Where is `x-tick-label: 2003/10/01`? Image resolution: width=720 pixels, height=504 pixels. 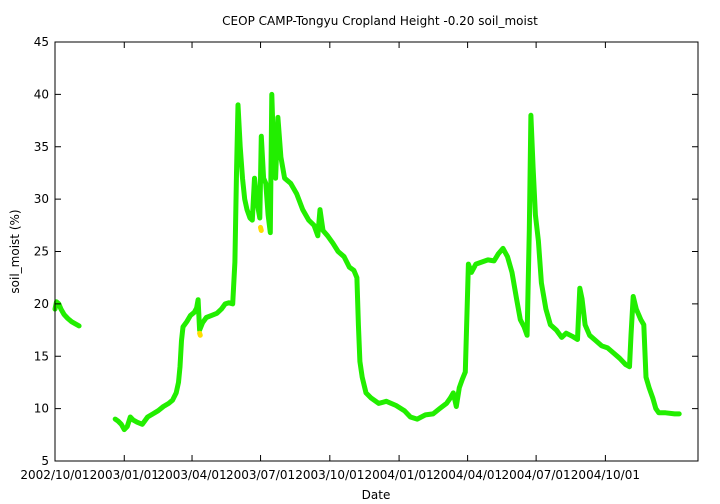
x-tick-label: 2003/10/01 is located at coordinates (329, 475).